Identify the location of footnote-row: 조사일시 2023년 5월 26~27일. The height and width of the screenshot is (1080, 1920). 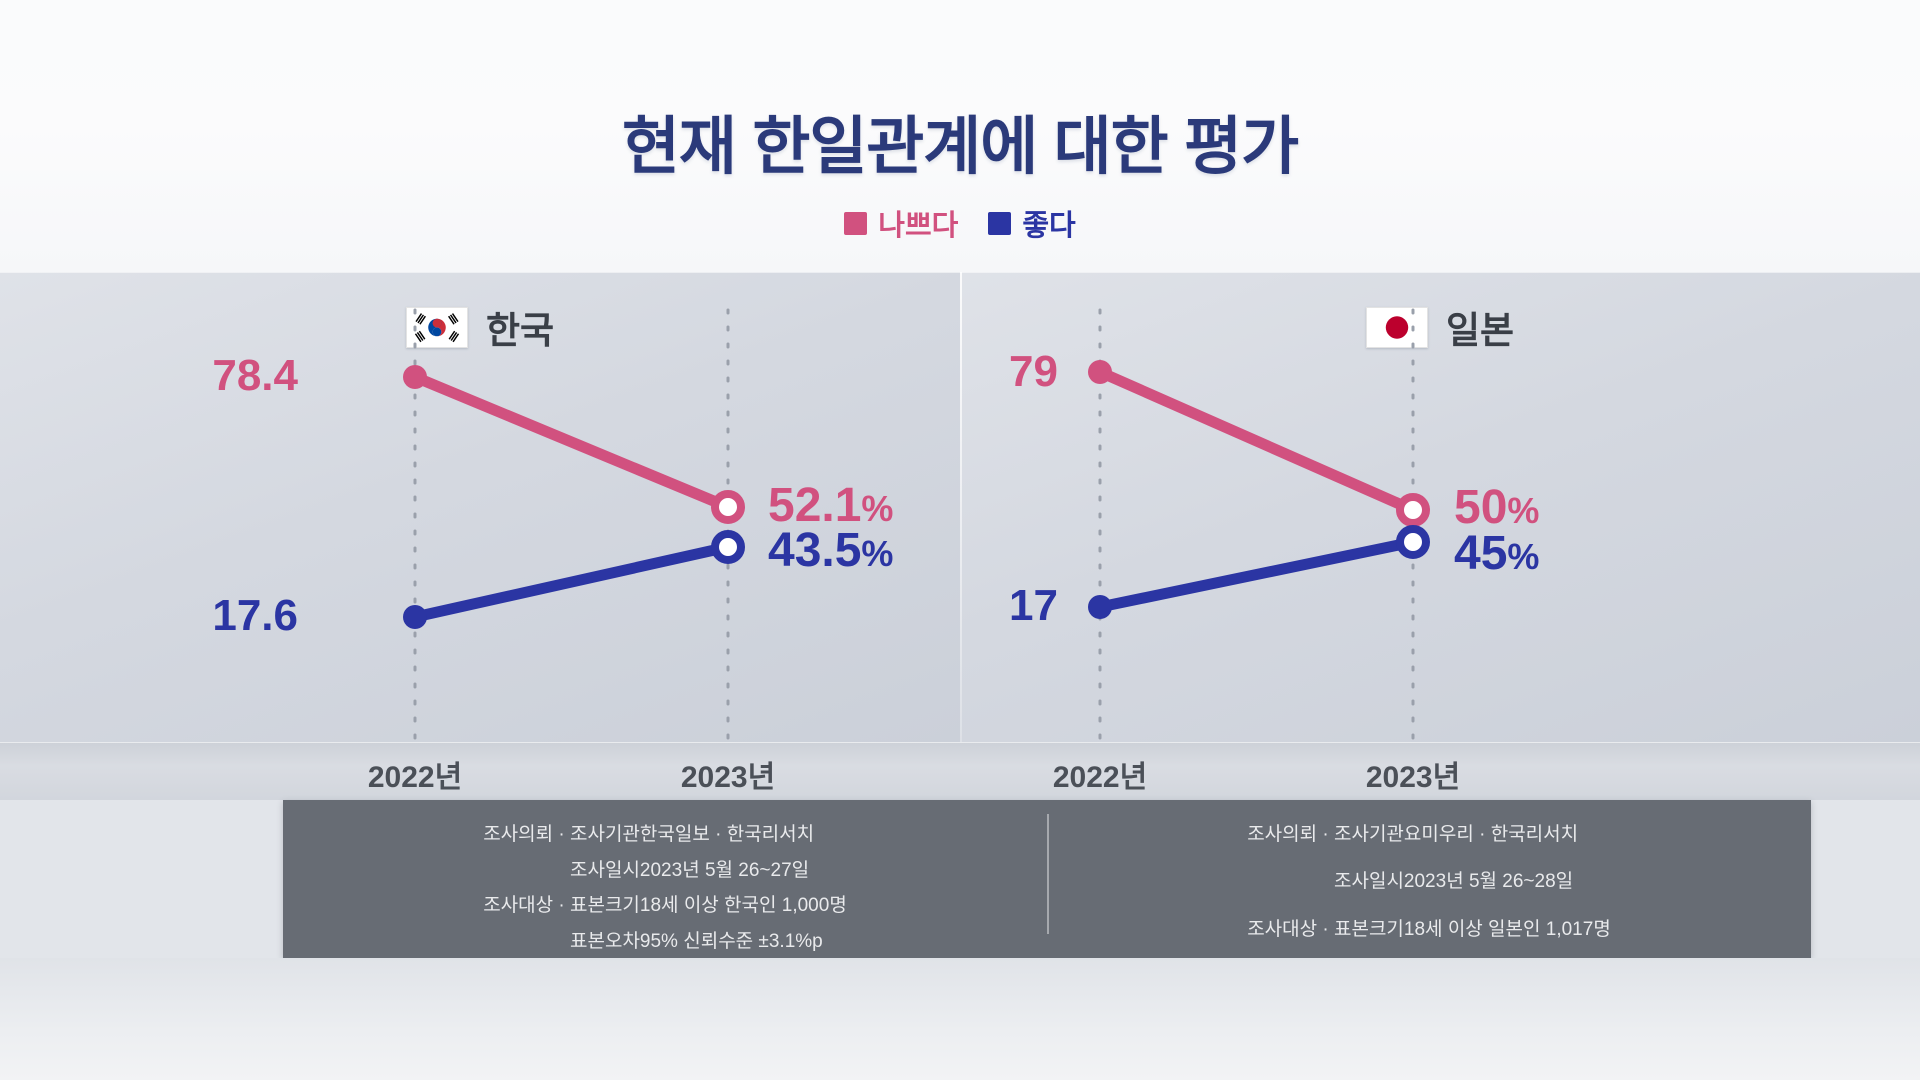
(665, 870).